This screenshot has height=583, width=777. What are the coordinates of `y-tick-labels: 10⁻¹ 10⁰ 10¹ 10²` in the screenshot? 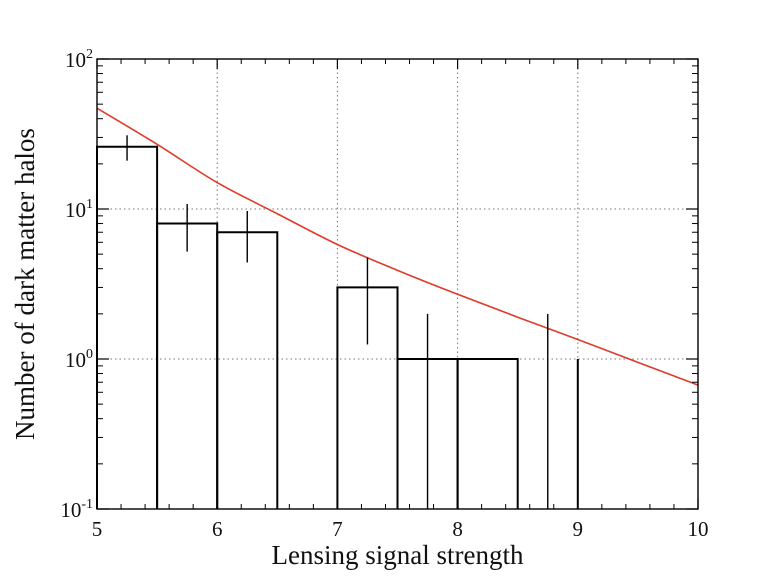 It's located at (76, 284).